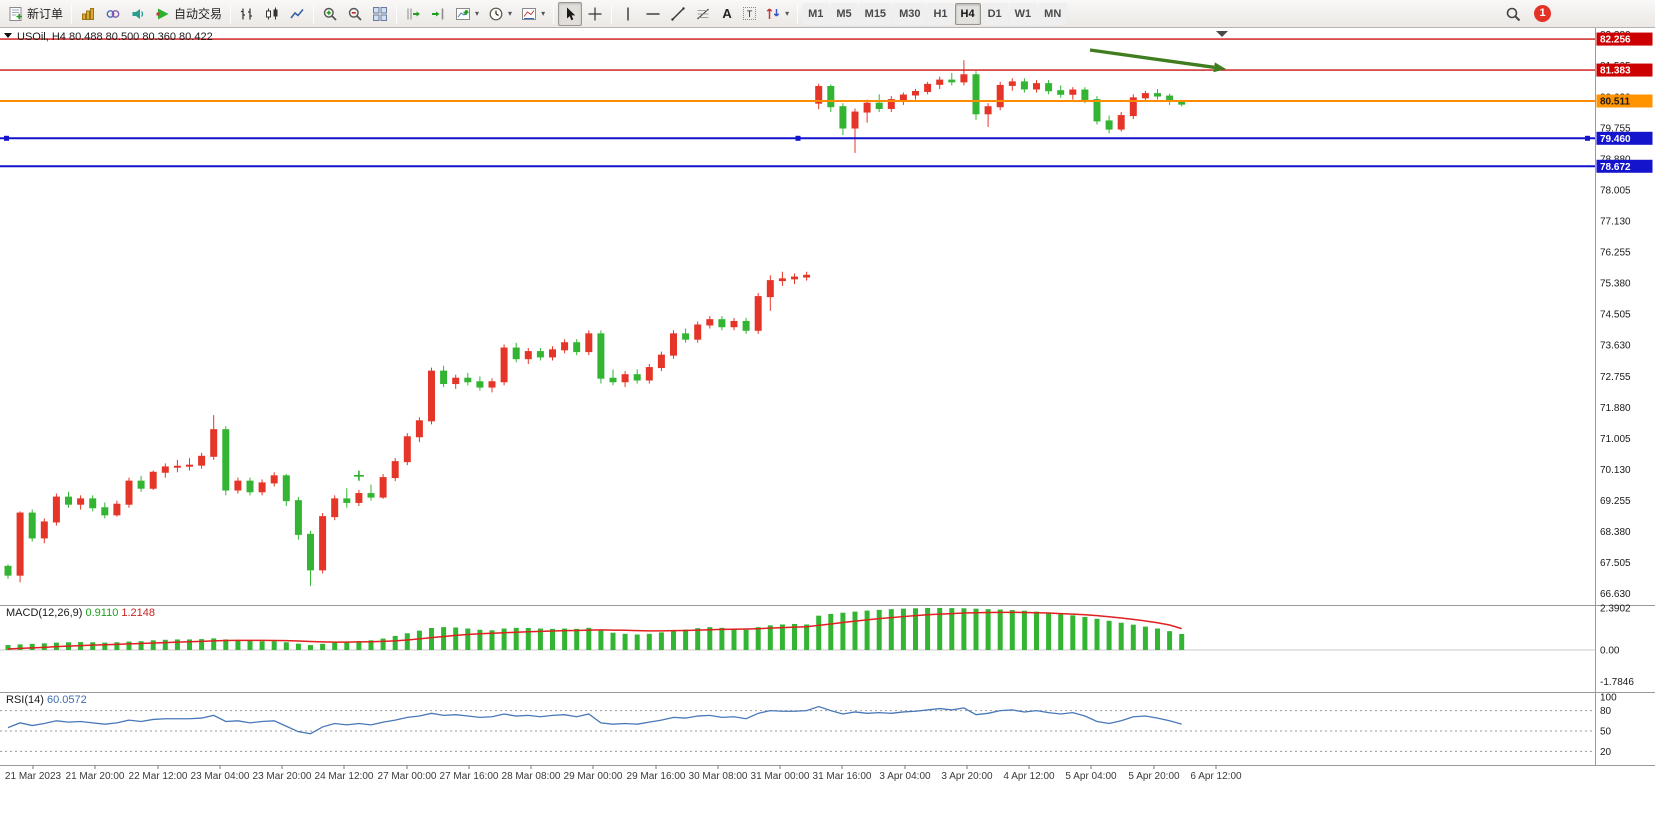 Image resolution: width=1655 pixels, height=831 pixels. Describe the element at coordinates (875, 13) in the screenshot. I see `timeframe-m15: M15` at that location.